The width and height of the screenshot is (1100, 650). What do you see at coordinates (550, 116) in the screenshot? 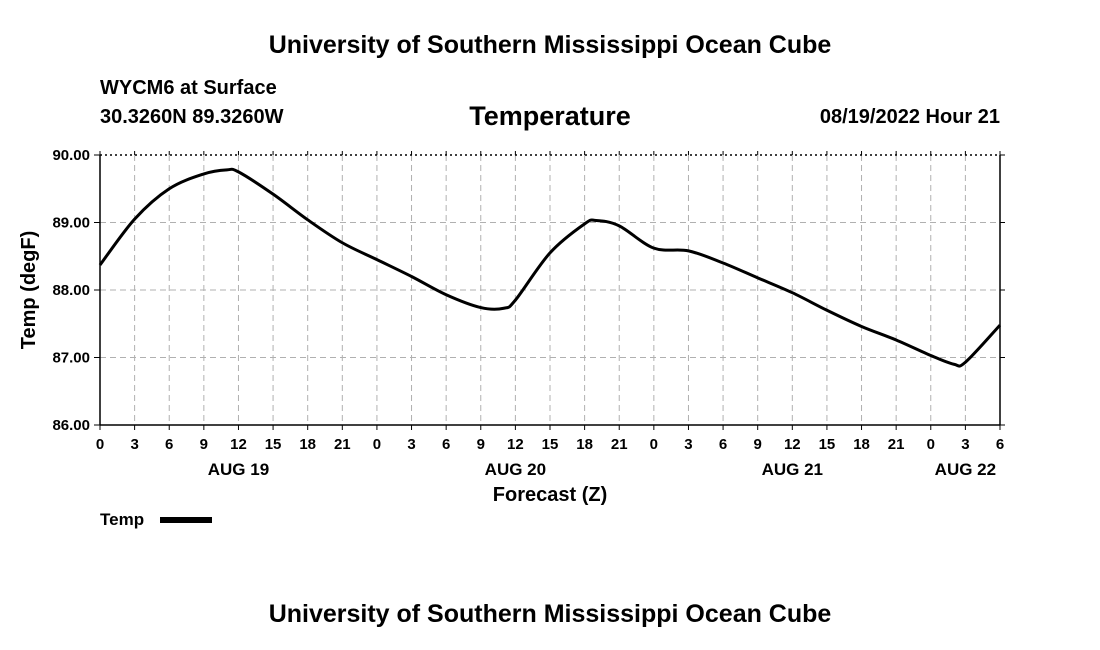
I see `variable-title: Temperature` at bounding box center [550, 116].